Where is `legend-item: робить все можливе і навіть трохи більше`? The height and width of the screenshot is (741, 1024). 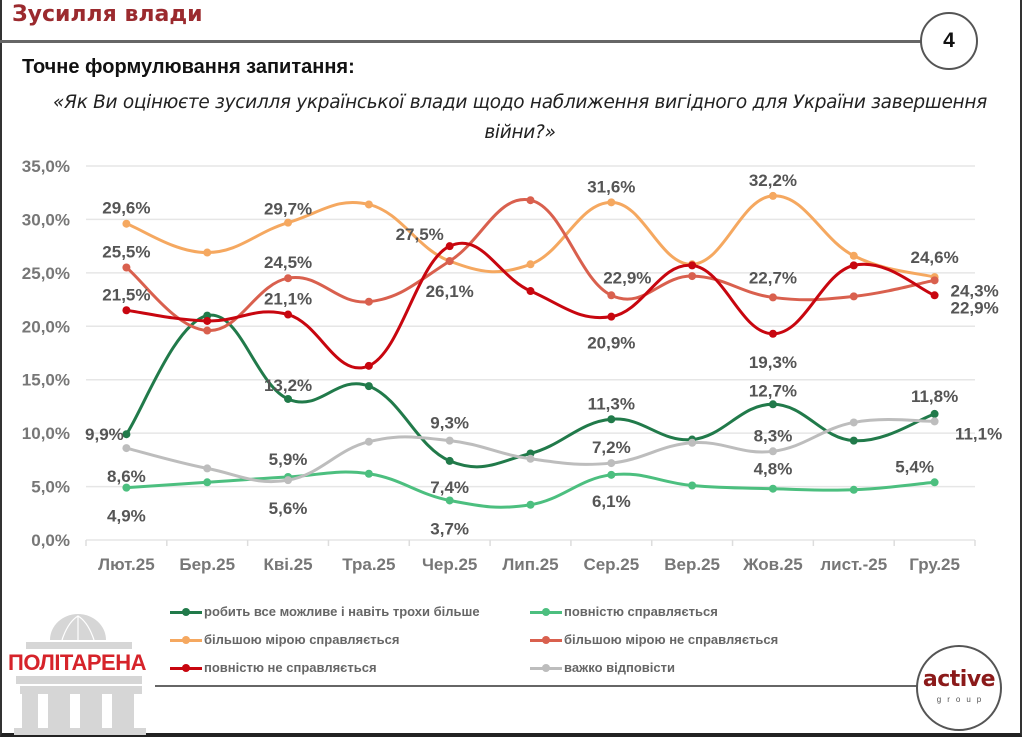
legend-item: робить все можливе і навіть трохи більше is located at coordinates (325, 611).